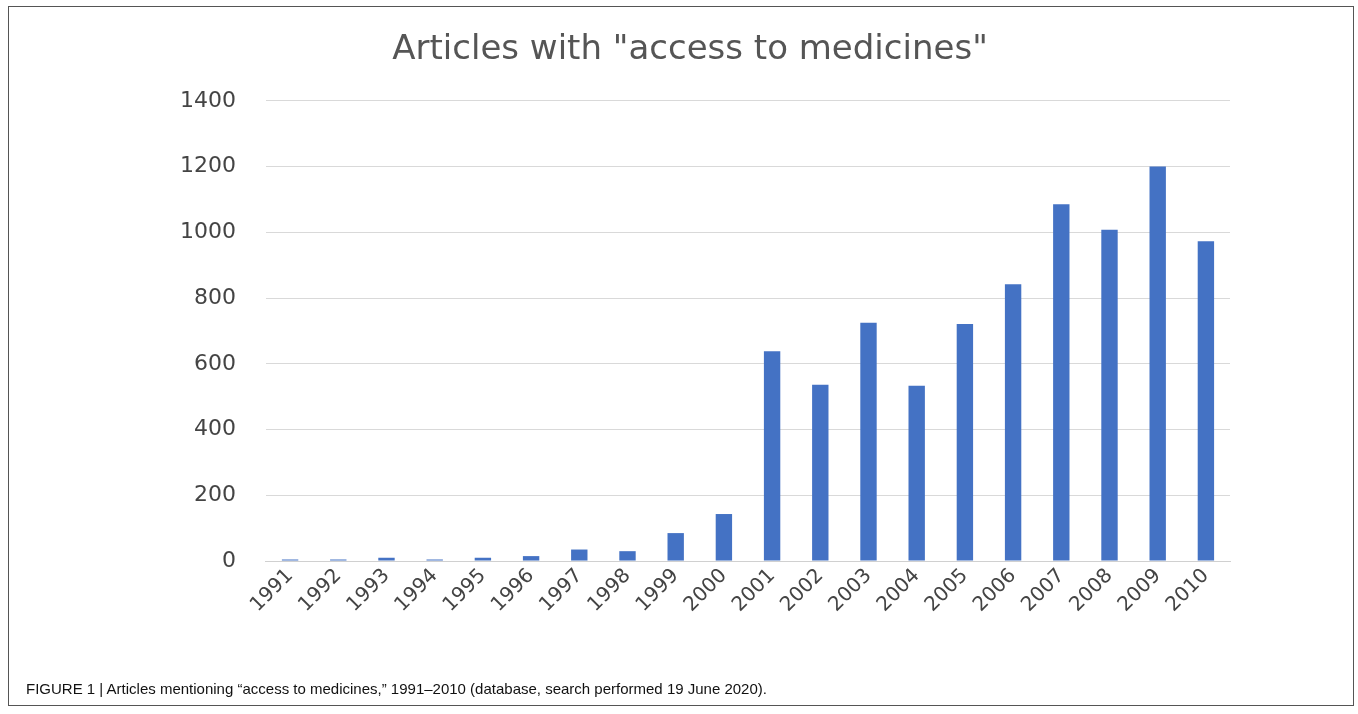  I want to click on y-tick-label: 1400, so click(207, 99).